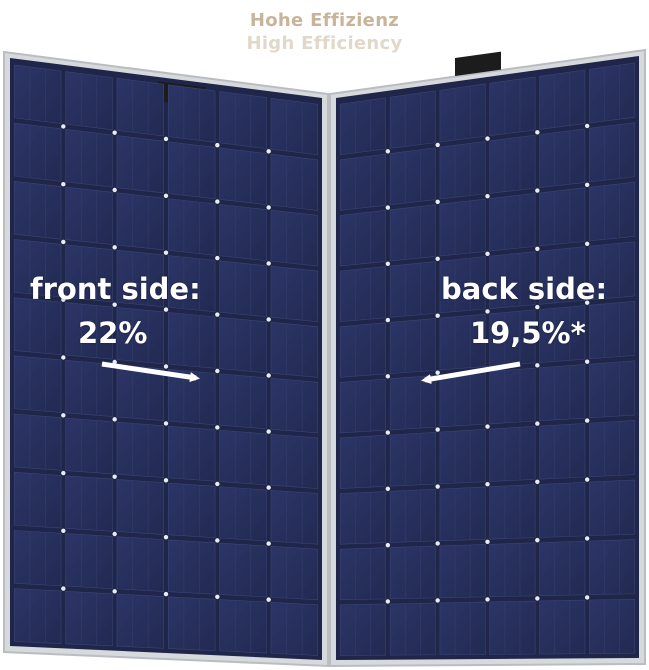  Describe the element at coordinates (528, 333) in the screenshot. I see `back-side-efficiency: 19,5%*` at that location.